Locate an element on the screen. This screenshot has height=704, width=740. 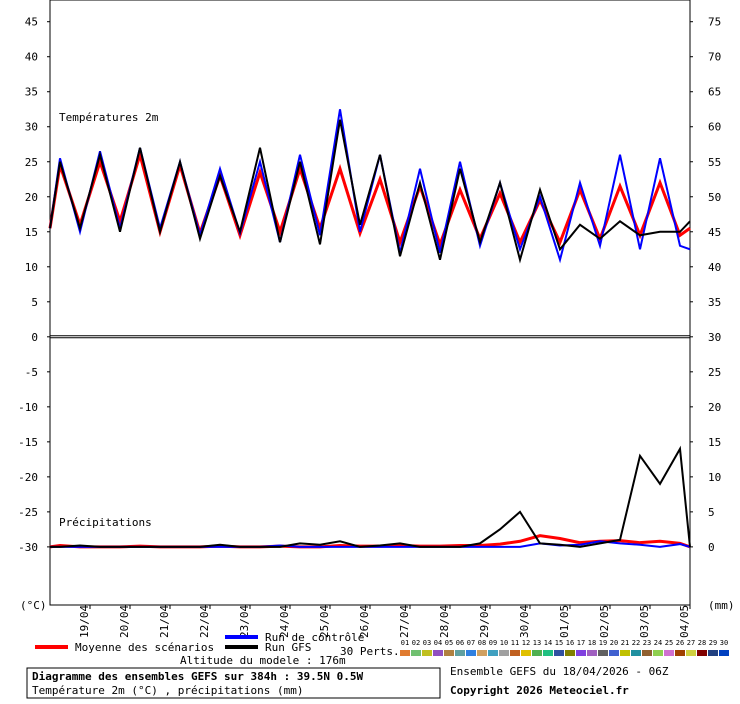
pert-code: 18 is located at coordinates (592, 643).